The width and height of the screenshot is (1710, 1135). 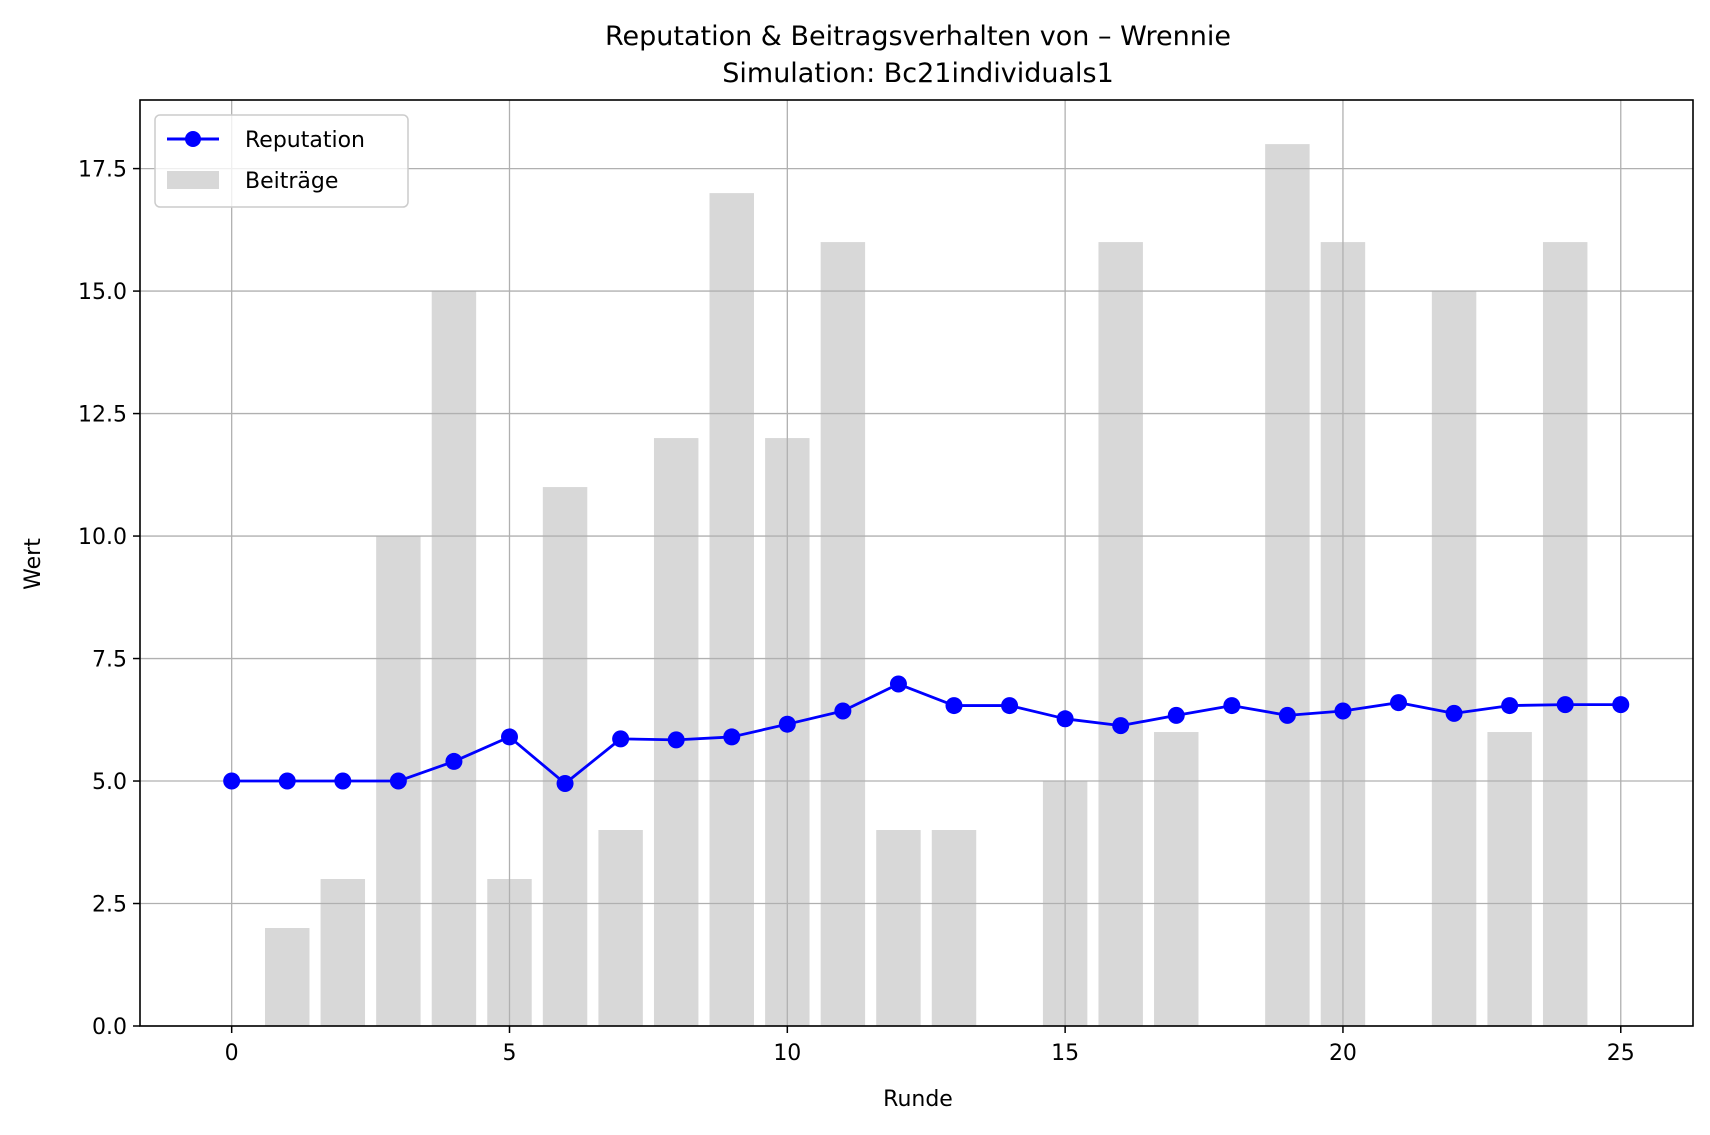 What do you see at coordinates (291, 181) in the screenshot?
I see `legend-label-beitraege: Beiträge` at bounding box center [291, 181].